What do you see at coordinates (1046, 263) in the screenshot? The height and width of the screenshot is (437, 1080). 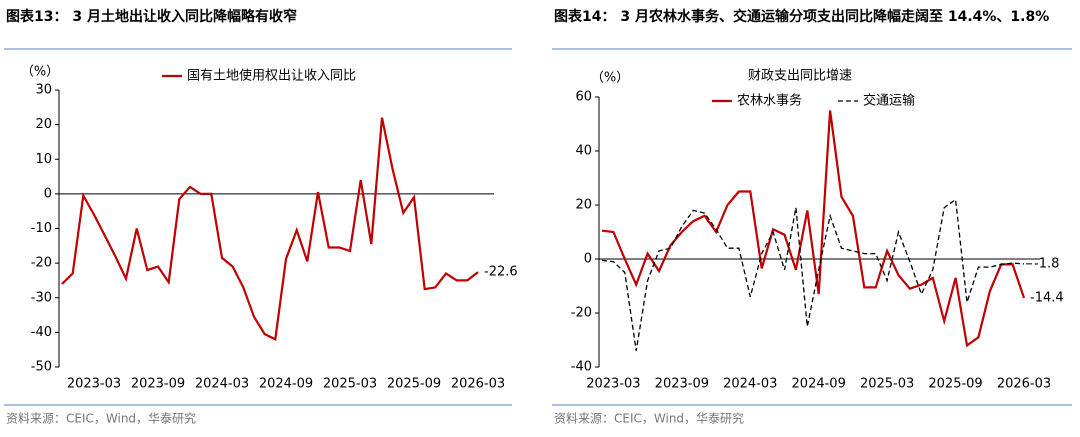 I see `end-label: -1.8` at bounding box center [1046, 263].